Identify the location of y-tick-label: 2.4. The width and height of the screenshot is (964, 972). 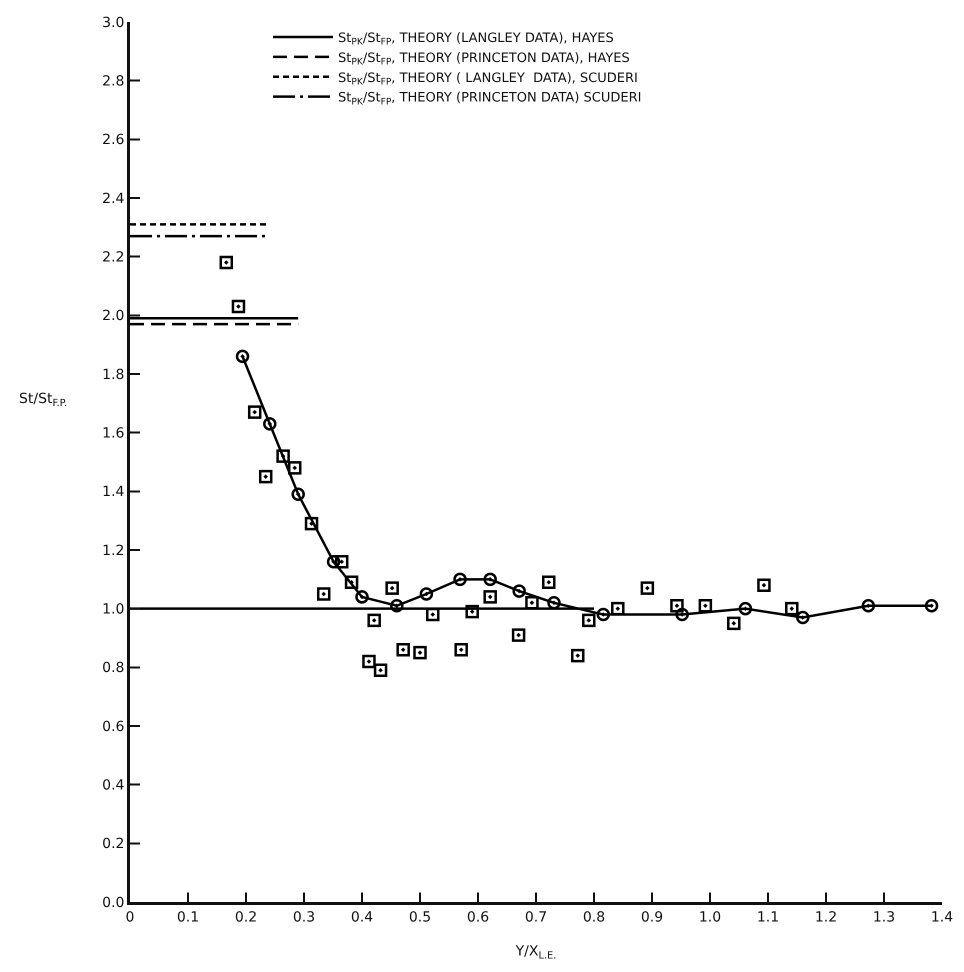
(113, 198).